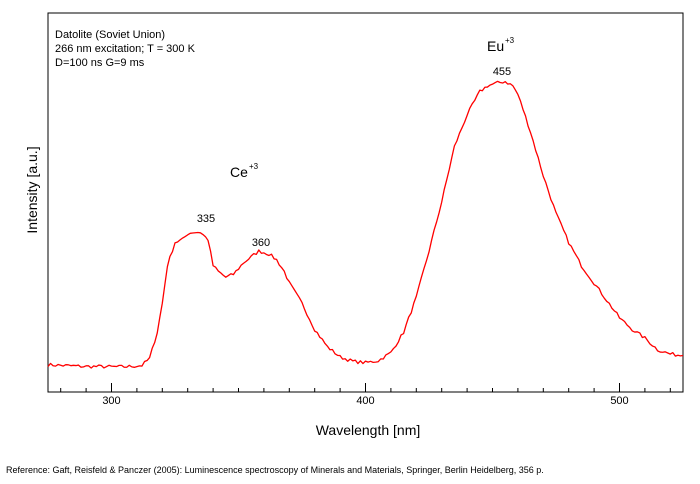 The width and height of the screenshot is (700, 484). I want to click on ion-label-eu: Eu +3, so click(501, 45).